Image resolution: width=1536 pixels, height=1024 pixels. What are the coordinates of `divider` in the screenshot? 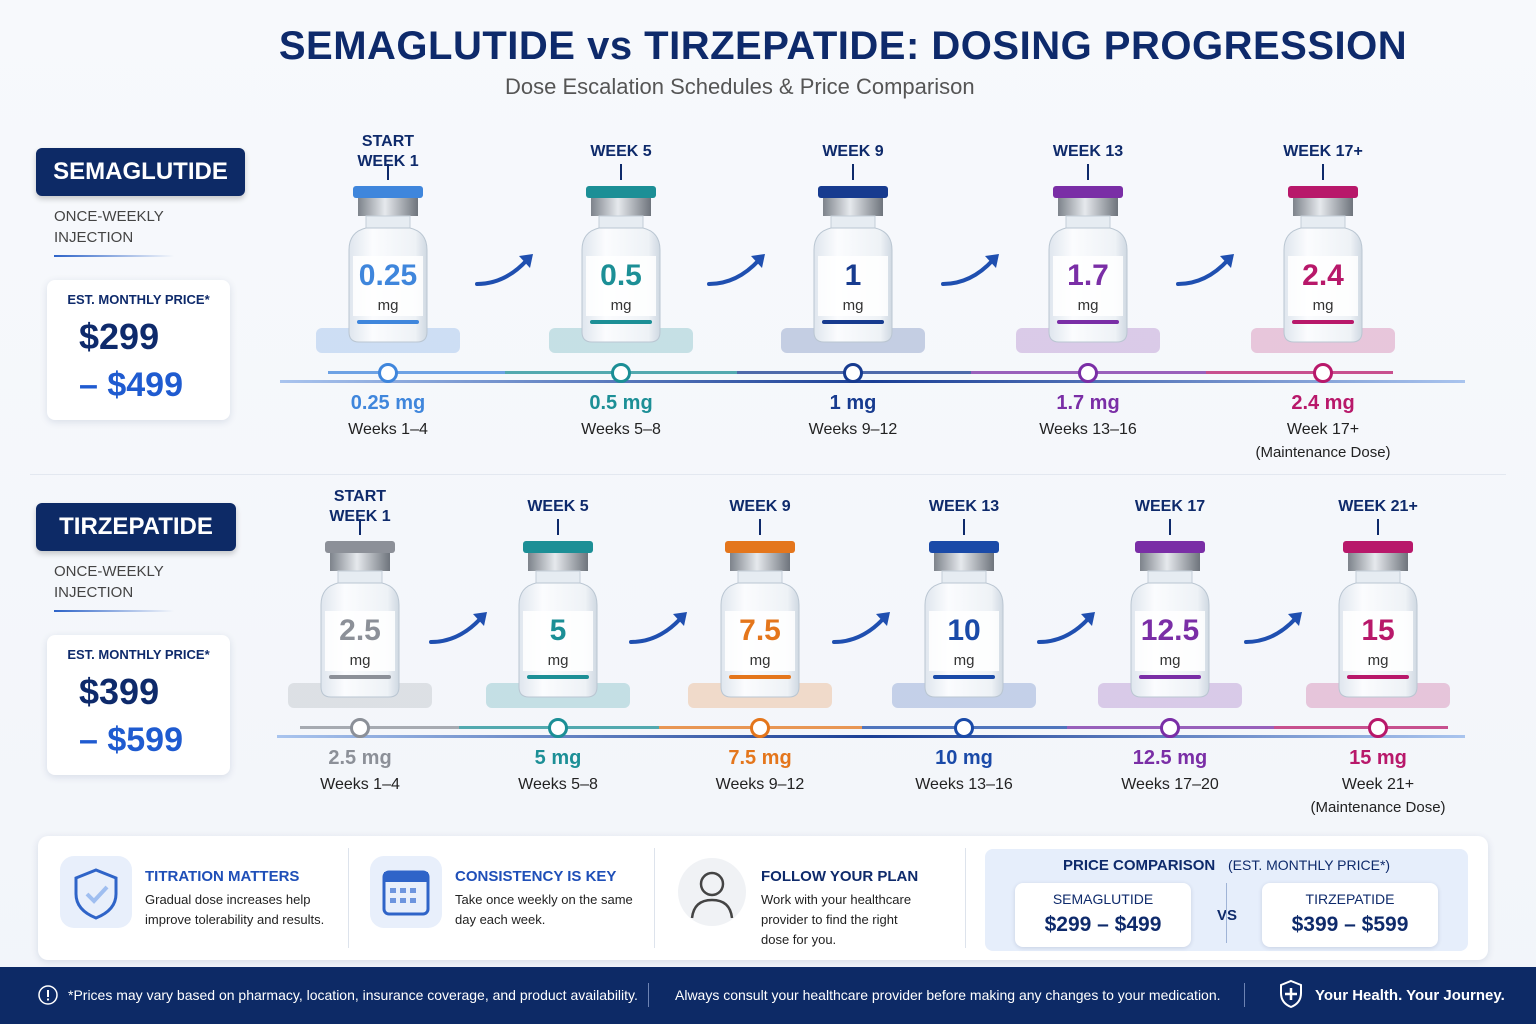 It's located at (768, 474).